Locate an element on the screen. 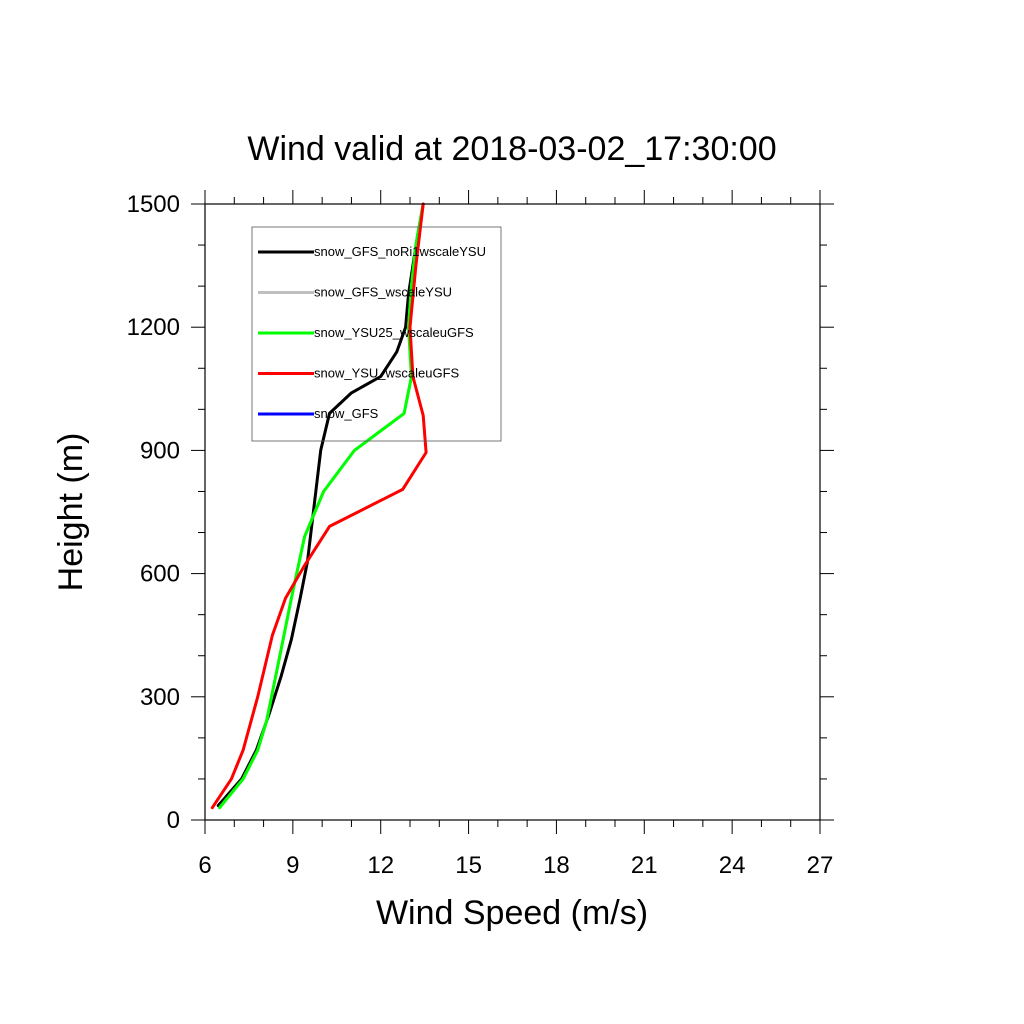 This screenshot has width=1024, height=1024. chart-title: Wind valid at 2018-03-02_17:30:00 is located at coordinates (511, 149).